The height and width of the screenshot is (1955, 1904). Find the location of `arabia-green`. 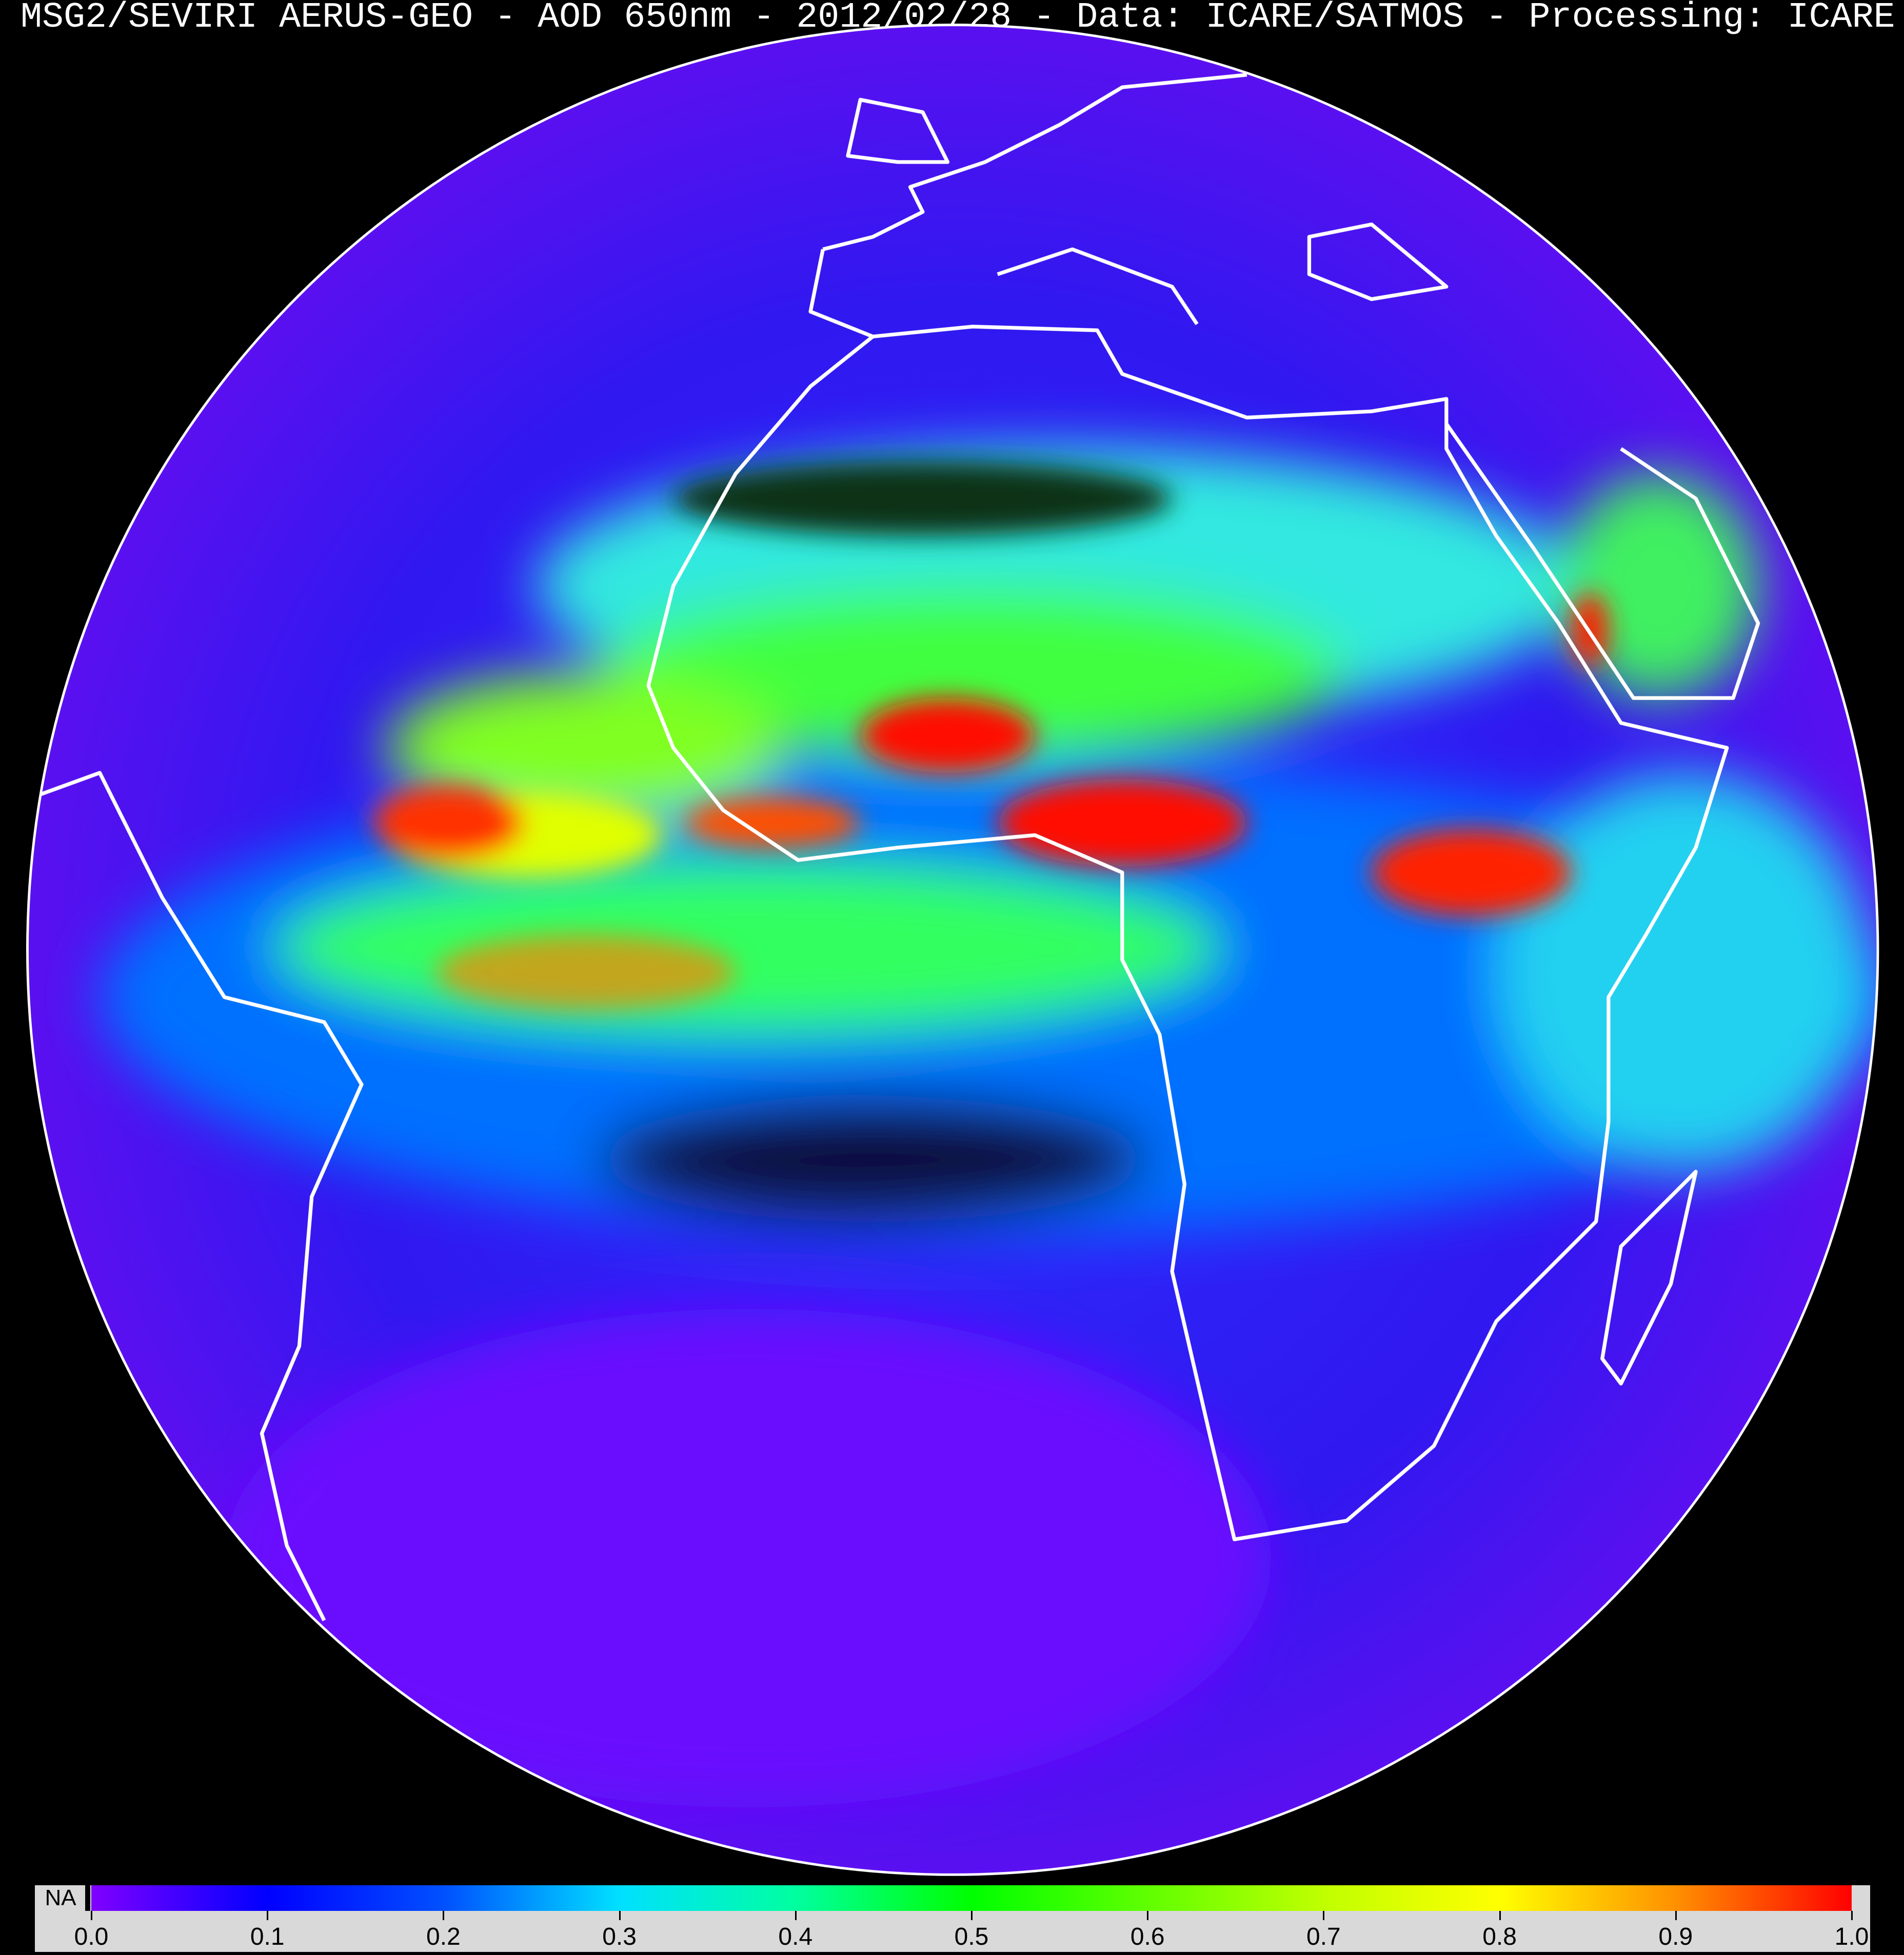

arabia-green is located at coordinates (1658, 586).